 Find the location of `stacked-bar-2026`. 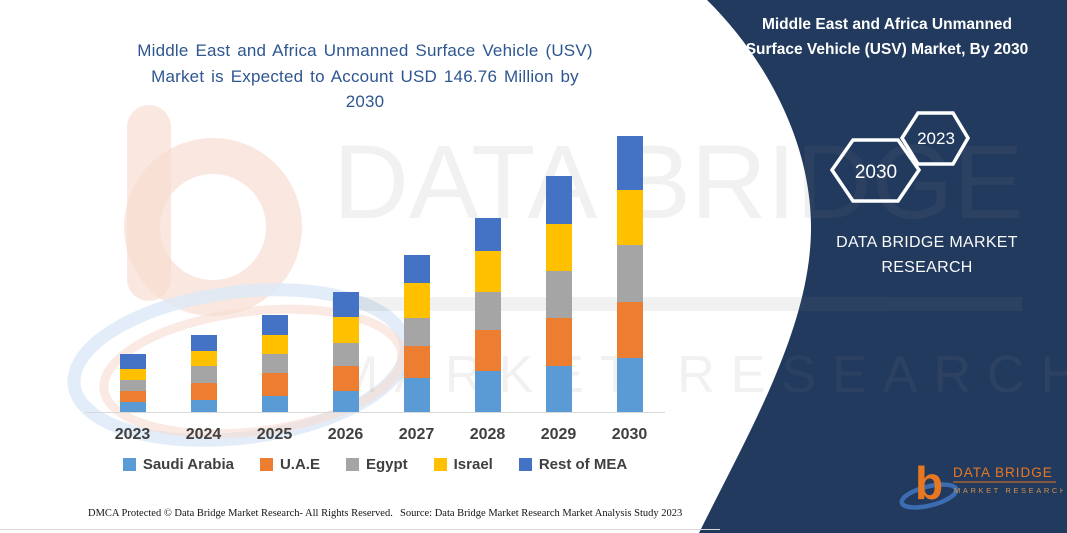

stacked-bar-2026 is located at coordinates (345, 351).